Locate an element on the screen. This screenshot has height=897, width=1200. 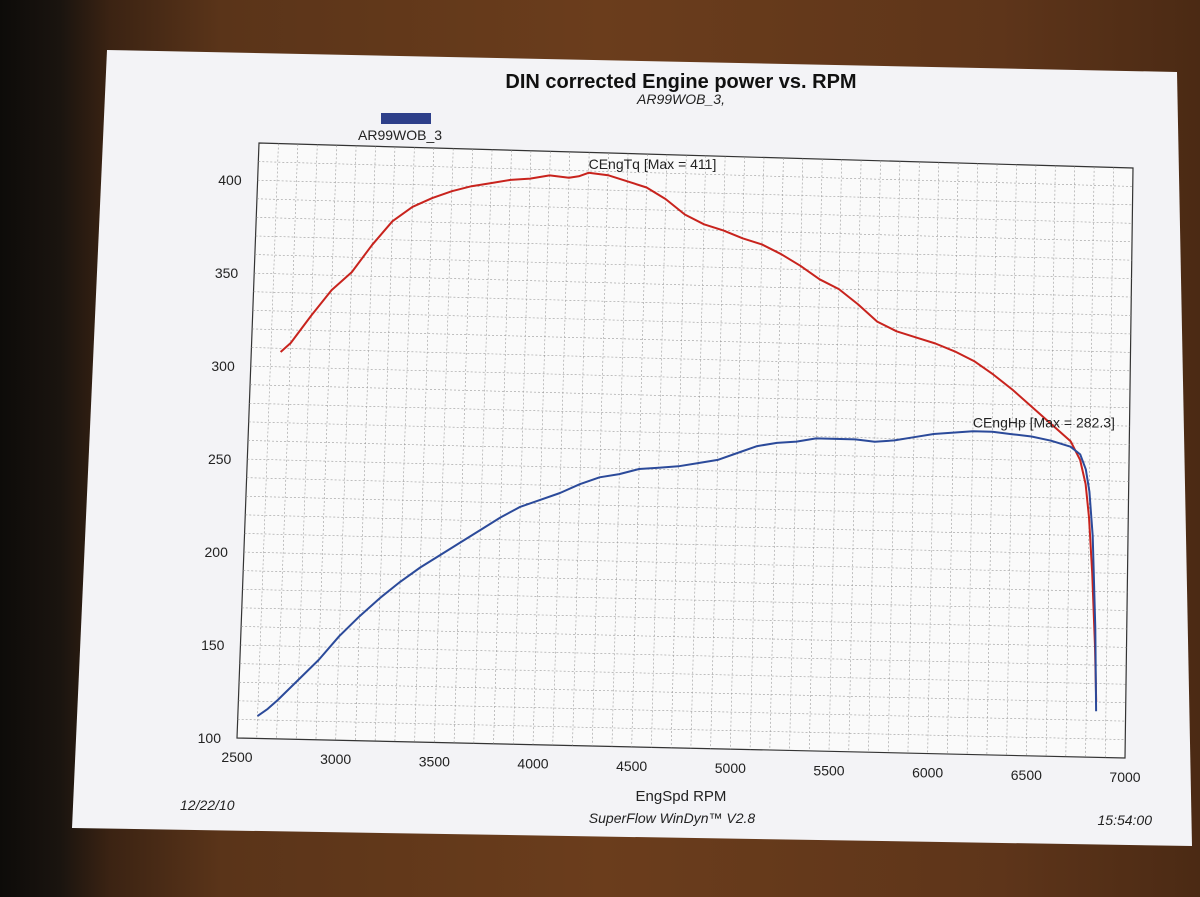
x-tick-label: 4000 is located at coordinates (532, 764).